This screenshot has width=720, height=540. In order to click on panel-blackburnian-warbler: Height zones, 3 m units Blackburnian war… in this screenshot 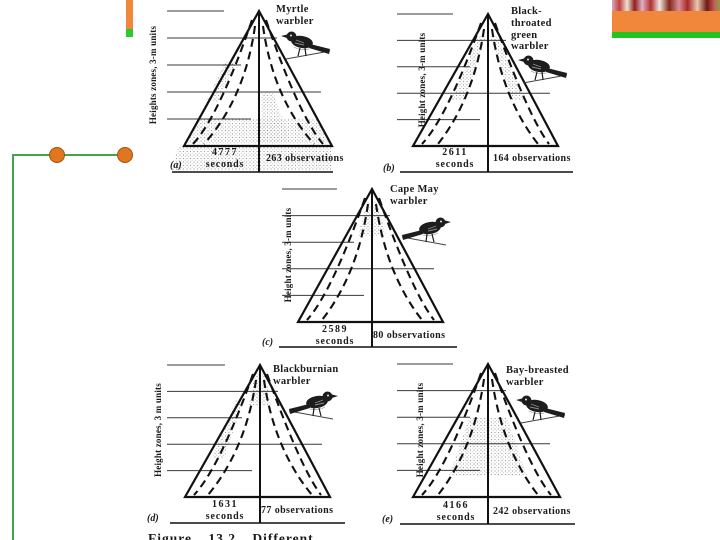, I will do `click(252, 449)`.